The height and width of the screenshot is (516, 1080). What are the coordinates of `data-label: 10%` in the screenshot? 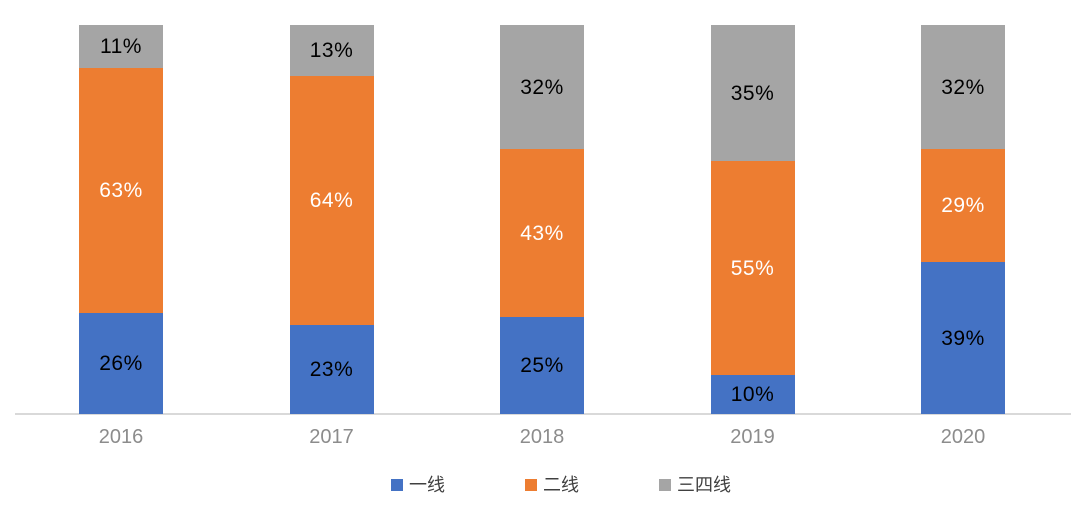 It's located at (752, 395).